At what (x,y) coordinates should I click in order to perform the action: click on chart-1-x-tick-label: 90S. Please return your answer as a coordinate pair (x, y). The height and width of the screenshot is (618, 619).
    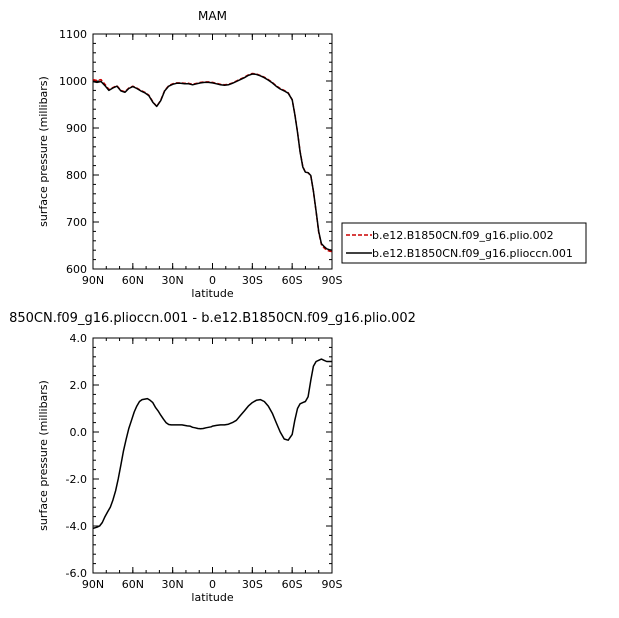
    Looking at the image, I should click on (332, 280).